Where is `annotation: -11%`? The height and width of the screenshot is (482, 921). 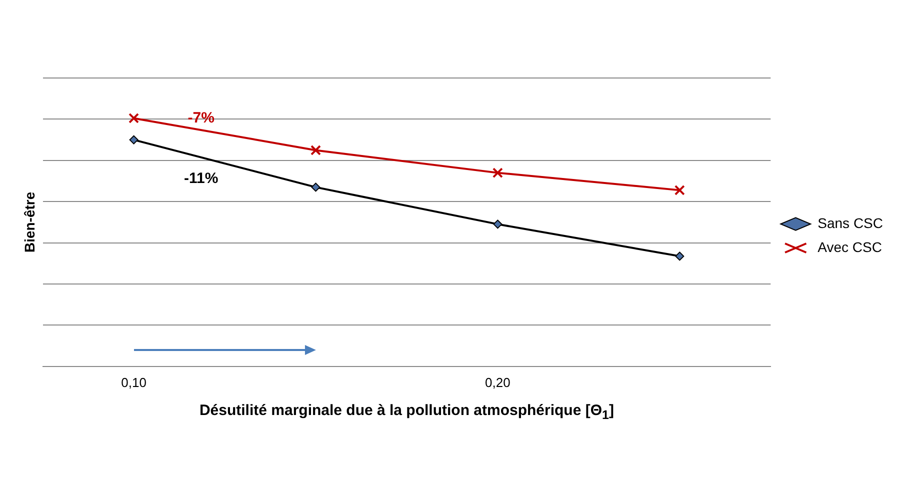 annotation: -11% is located at coordinates (201, 178).